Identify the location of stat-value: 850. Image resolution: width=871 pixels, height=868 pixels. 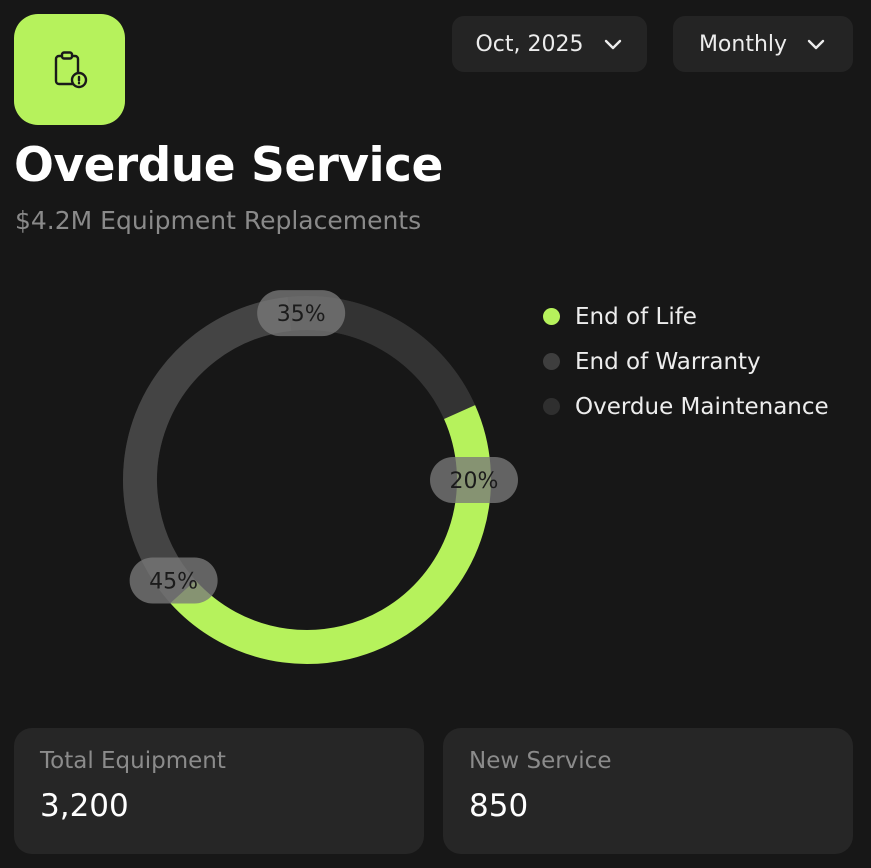
(499, 806).